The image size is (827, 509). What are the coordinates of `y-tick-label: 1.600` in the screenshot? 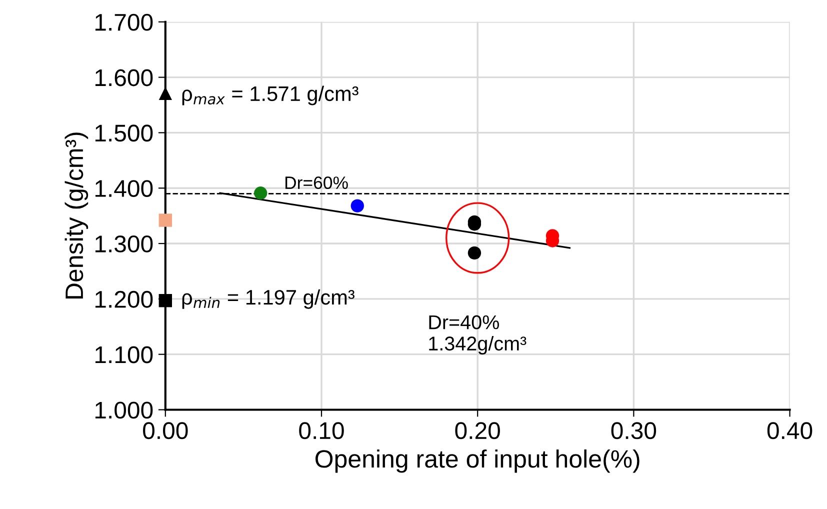 It's located at (124, 77).